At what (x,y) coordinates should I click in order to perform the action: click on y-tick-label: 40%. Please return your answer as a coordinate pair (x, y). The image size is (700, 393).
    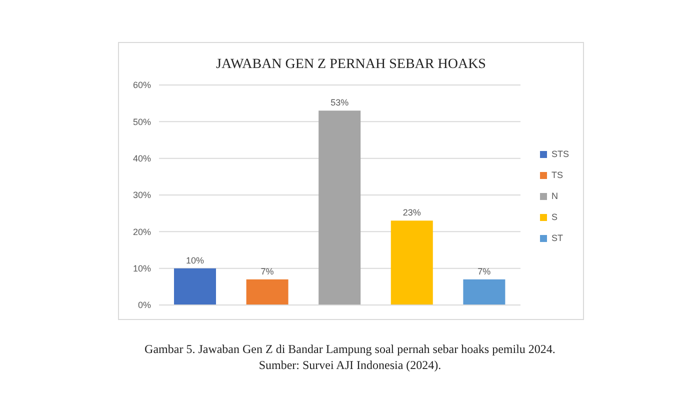
    Looking at the image, I should click on (141, 159).